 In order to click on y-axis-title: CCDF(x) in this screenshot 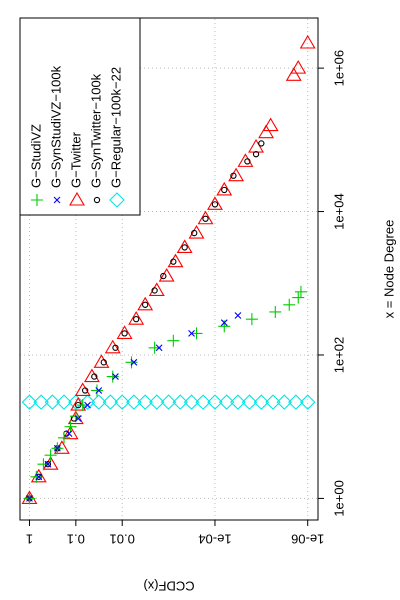, I will do `click(168, 586)`.